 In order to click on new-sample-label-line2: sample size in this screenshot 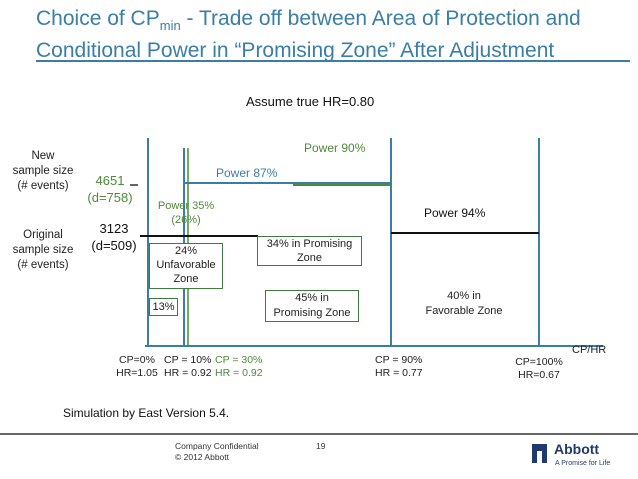, I will do `click(43, 171)`.